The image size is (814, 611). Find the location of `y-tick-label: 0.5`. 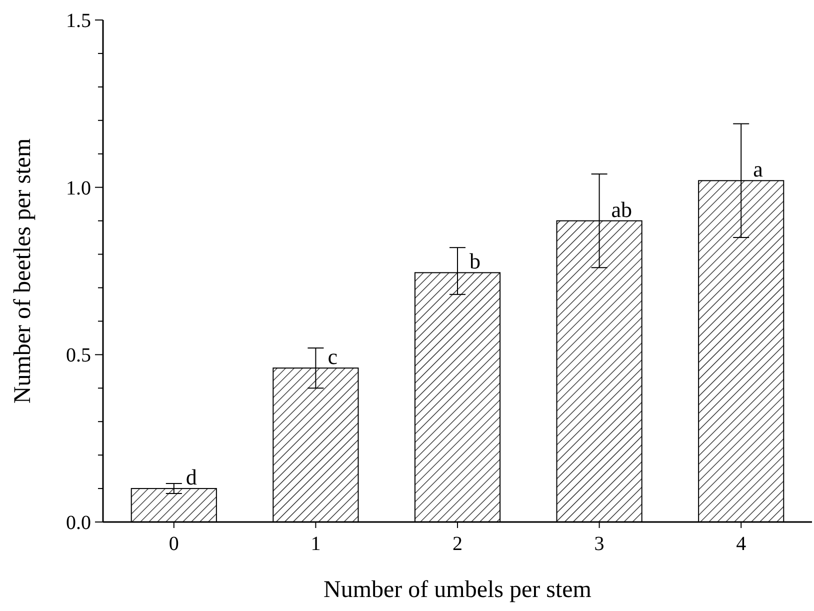

y-tick-label: 0.5 is located at coordinates (78, 355).